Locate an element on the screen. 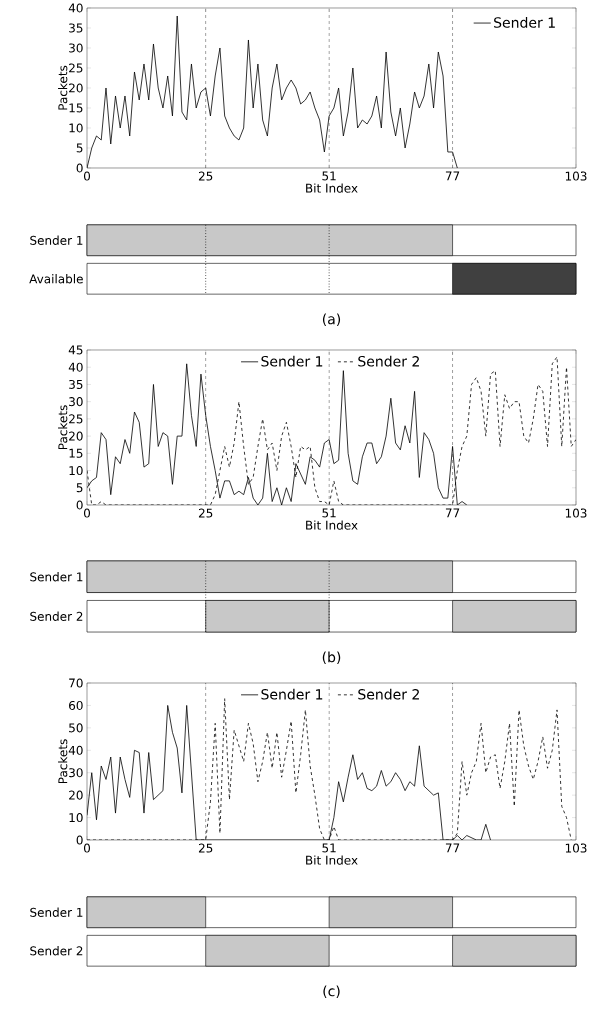  y-tick-label: 50 is located at coordinates (76, 728).